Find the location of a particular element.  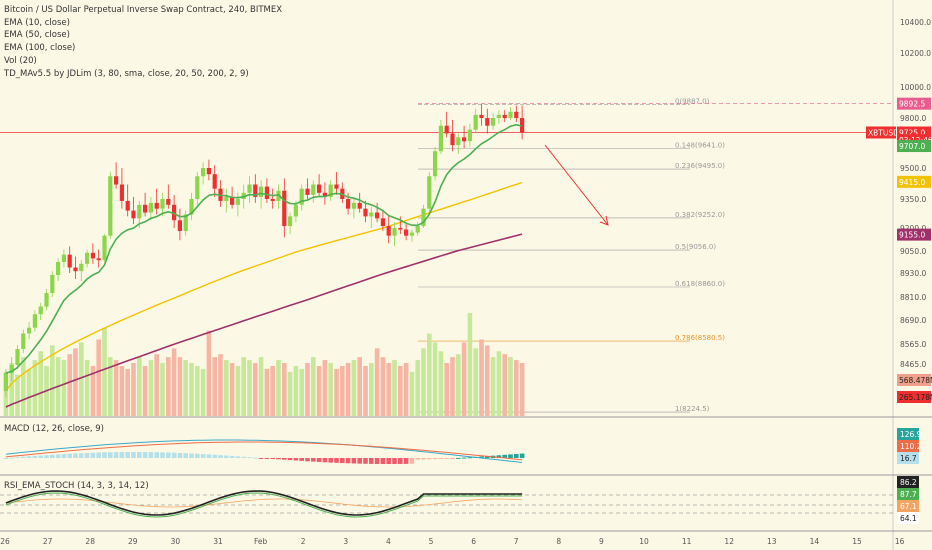

price-badge is located at coordinates (914, 103).